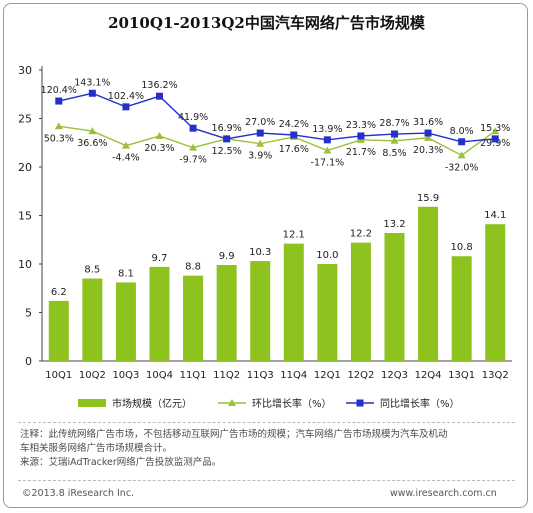 The width and height of the screenshot is (533, 513). Describe the element at coordinates (394, 375) in the screenshot. I see `x-tick-label: 12Q3` at that location.